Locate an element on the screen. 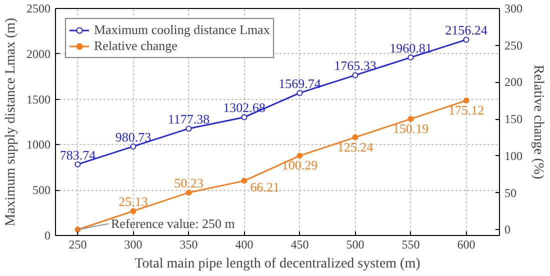 The image size is (550, 276). x-tick-label: 600 is located at coordinates (466, 245).